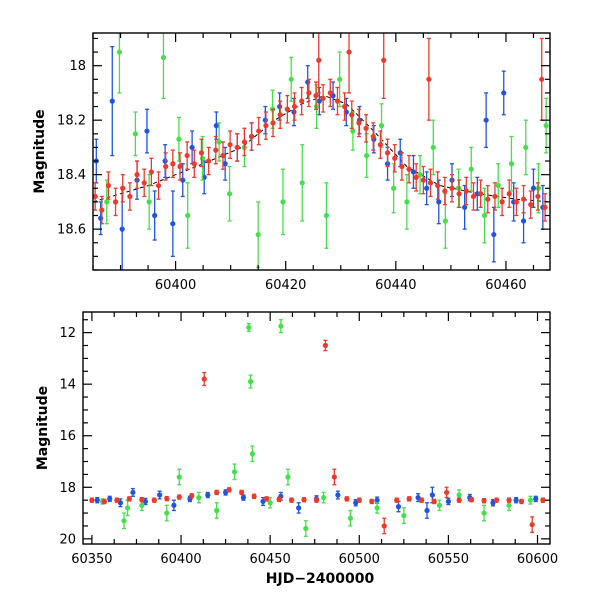 The width and height of the screenshot is (600, 600). I want to click on top-y-tick-label: 18.6, so click(71, 230).